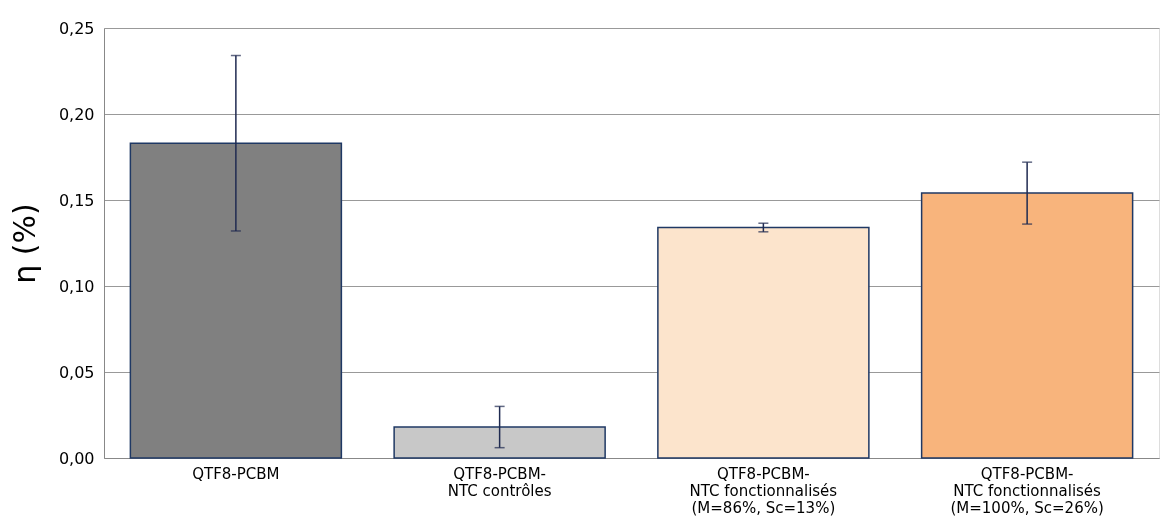 The height and width of the screenshot is (521, 1167). What do you see at coordinates (76, 200) in the screenshot?
I see `y-tick-label: 0,15` at bounding box center [76, 200].